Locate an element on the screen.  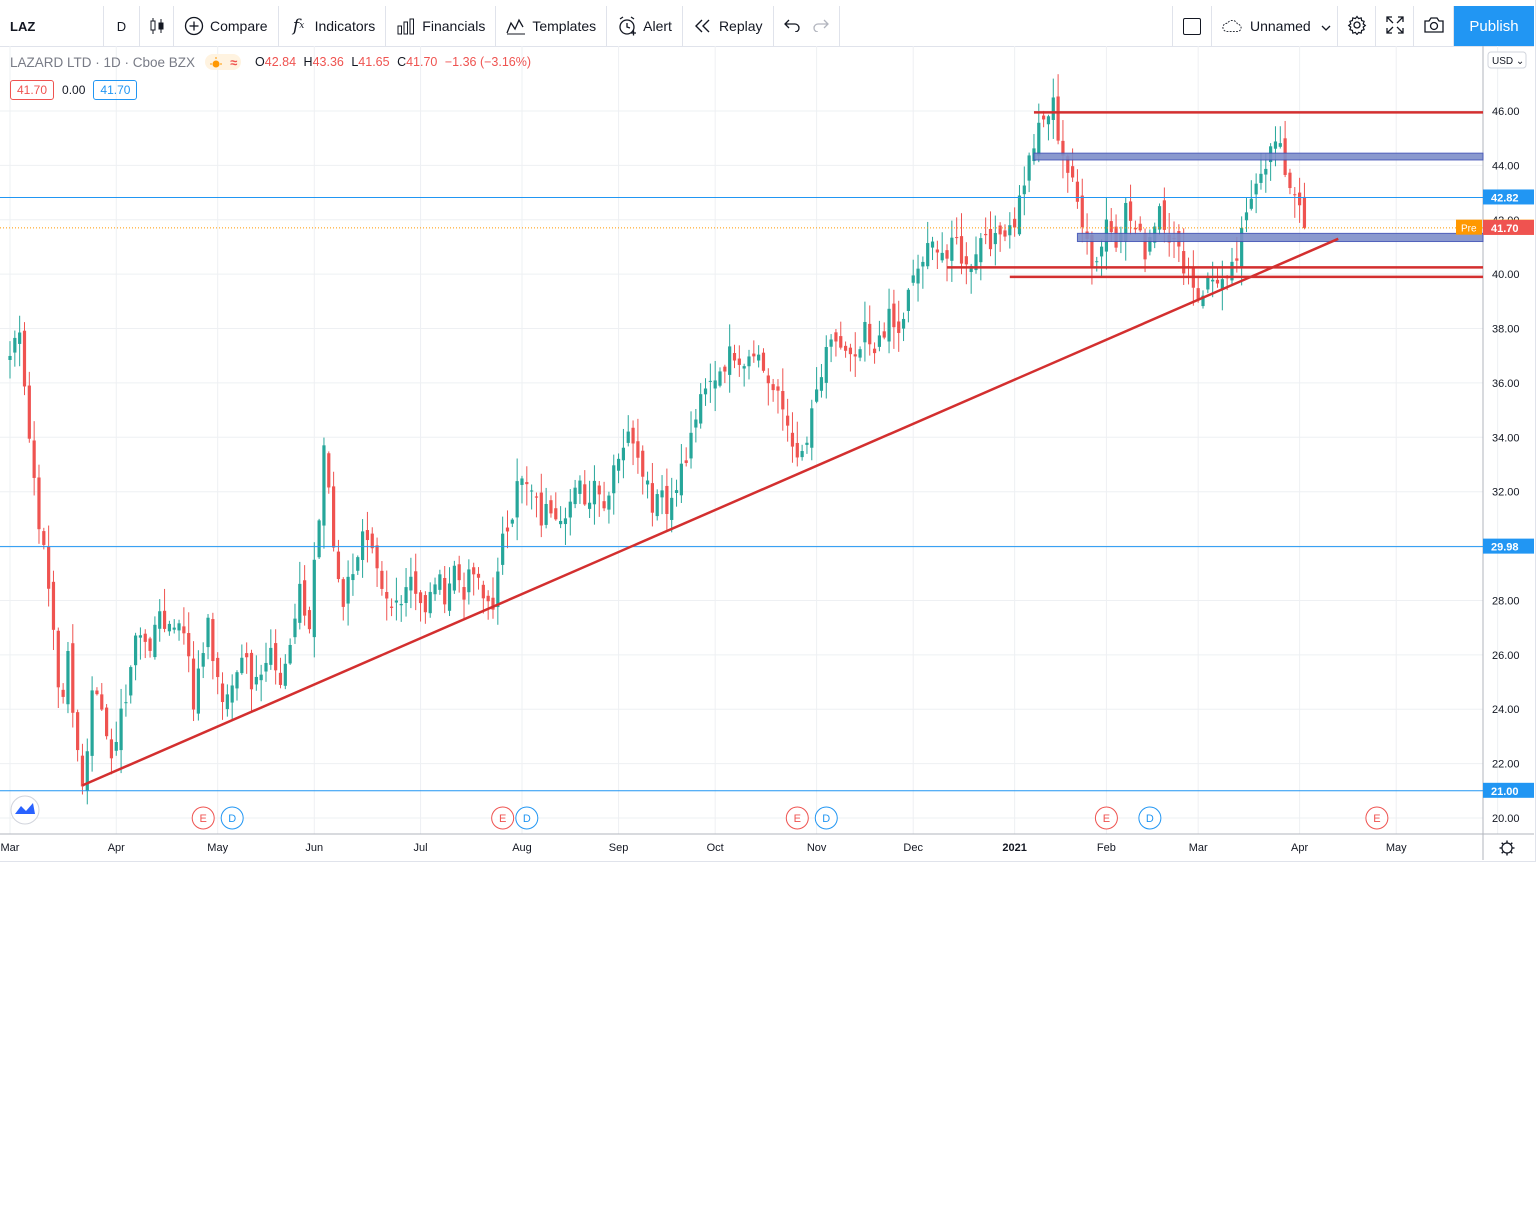
replay-button: Replay is located at coordinates (728, 26).